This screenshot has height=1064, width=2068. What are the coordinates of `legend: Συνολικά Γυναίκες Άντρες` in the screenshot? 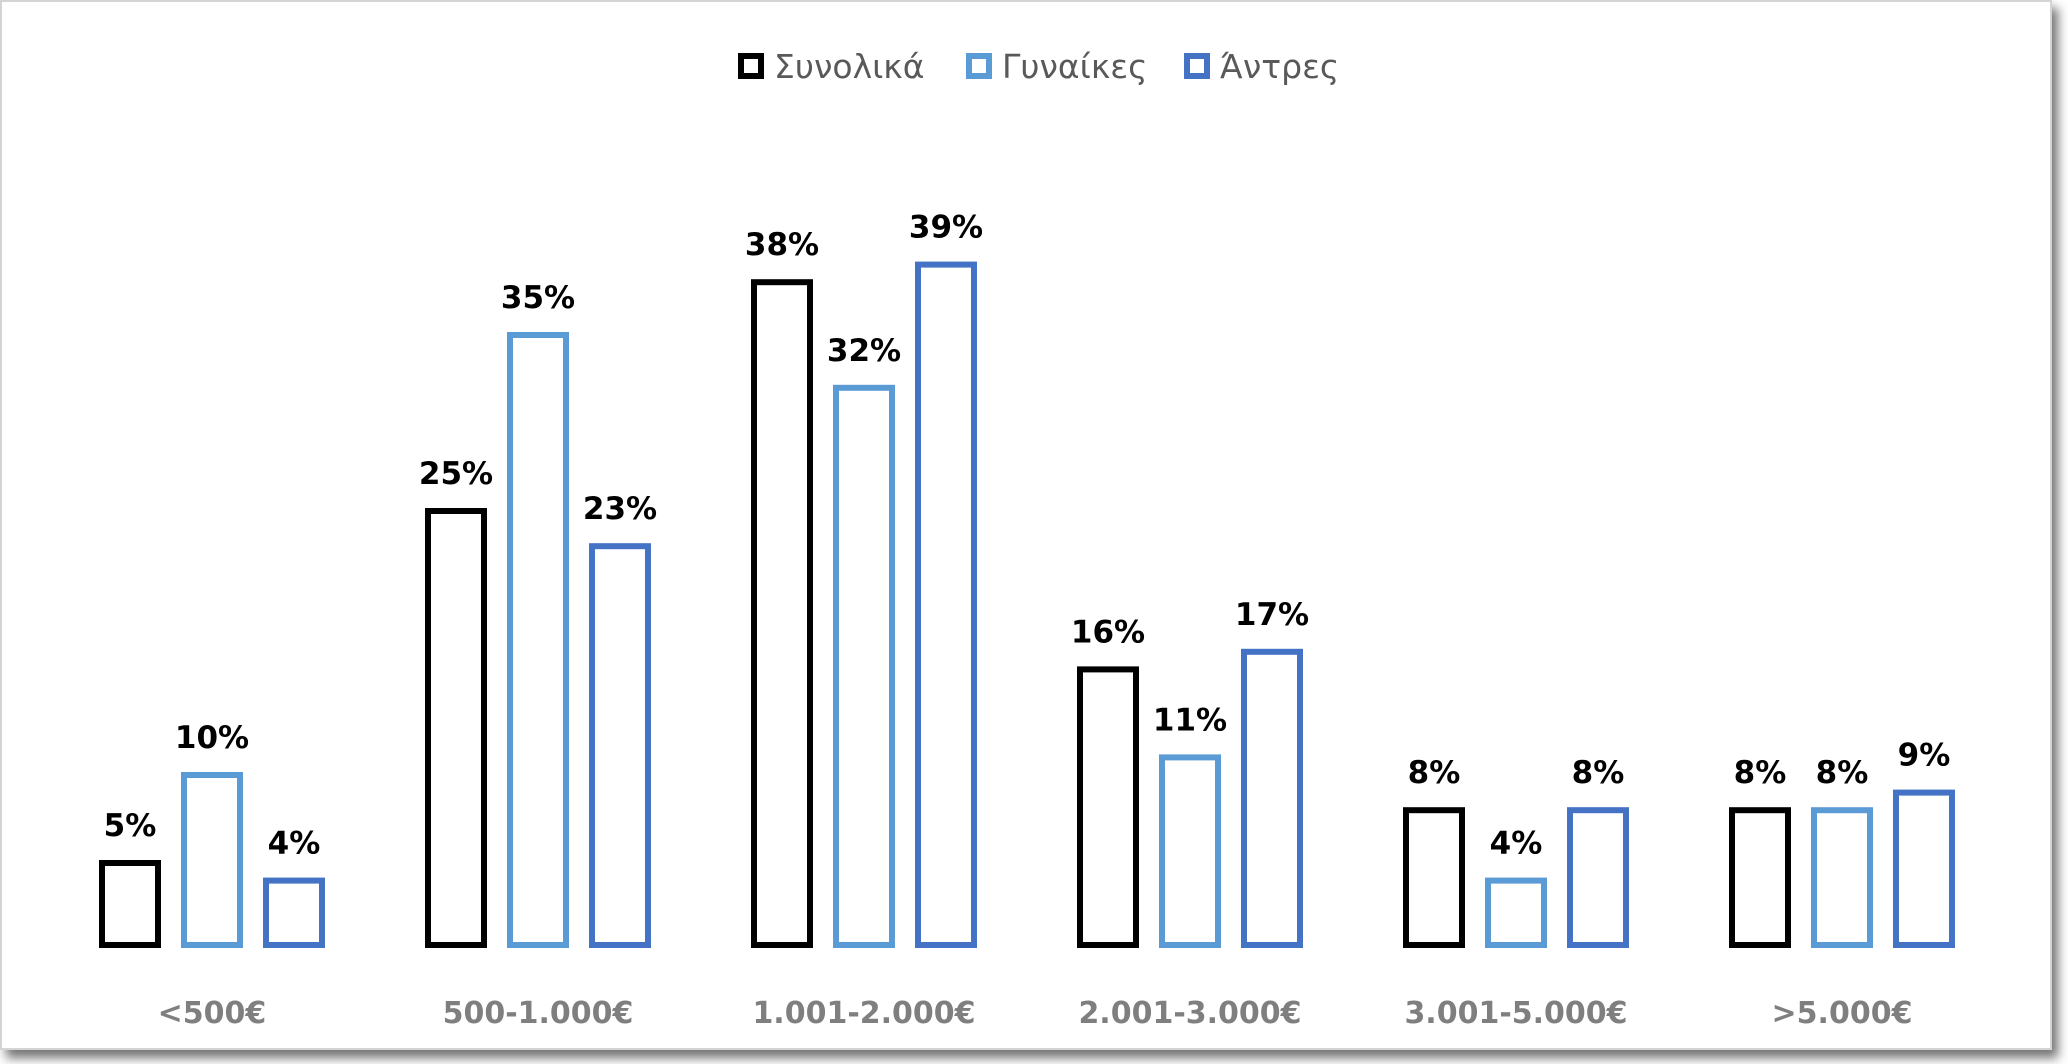 It's located at (1038, 66).